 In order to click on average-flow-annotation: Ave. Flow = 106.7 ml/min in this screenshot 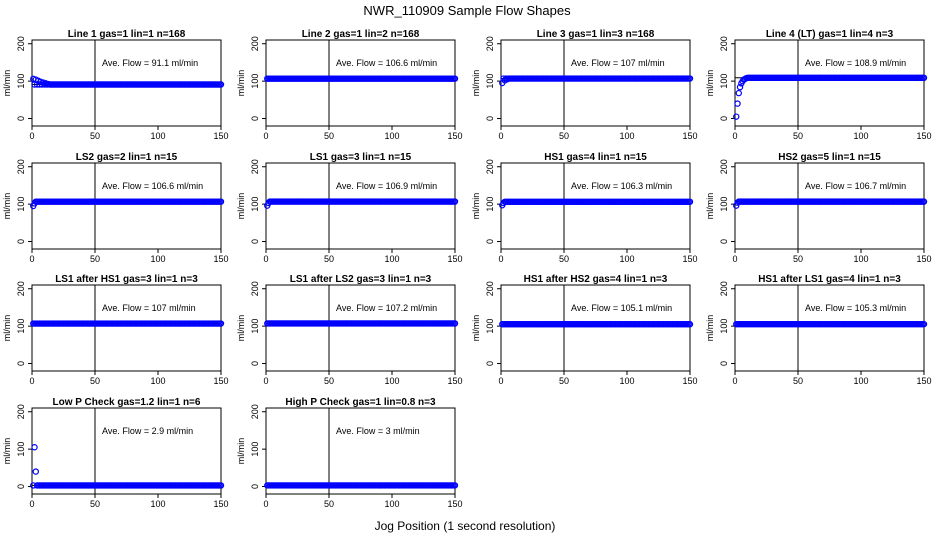, I will do `click(855, 186)`.